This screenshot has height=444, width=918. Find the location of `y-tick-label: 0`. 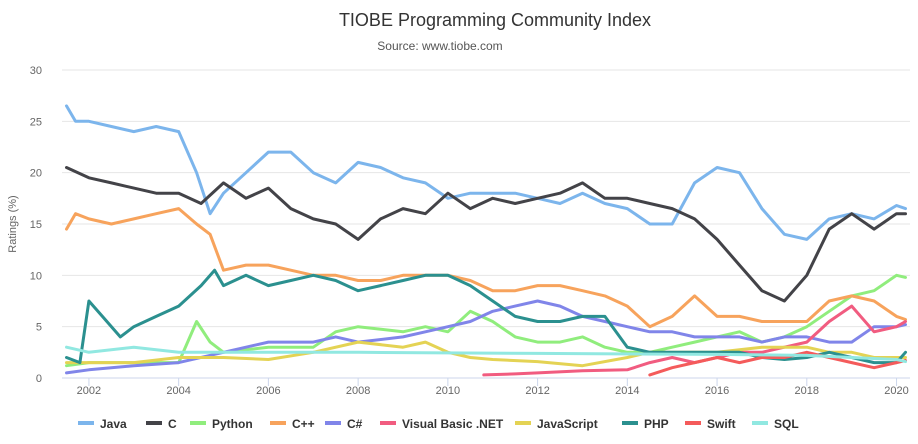

y-tick-label: 0 is located at coordinates (39, 379).